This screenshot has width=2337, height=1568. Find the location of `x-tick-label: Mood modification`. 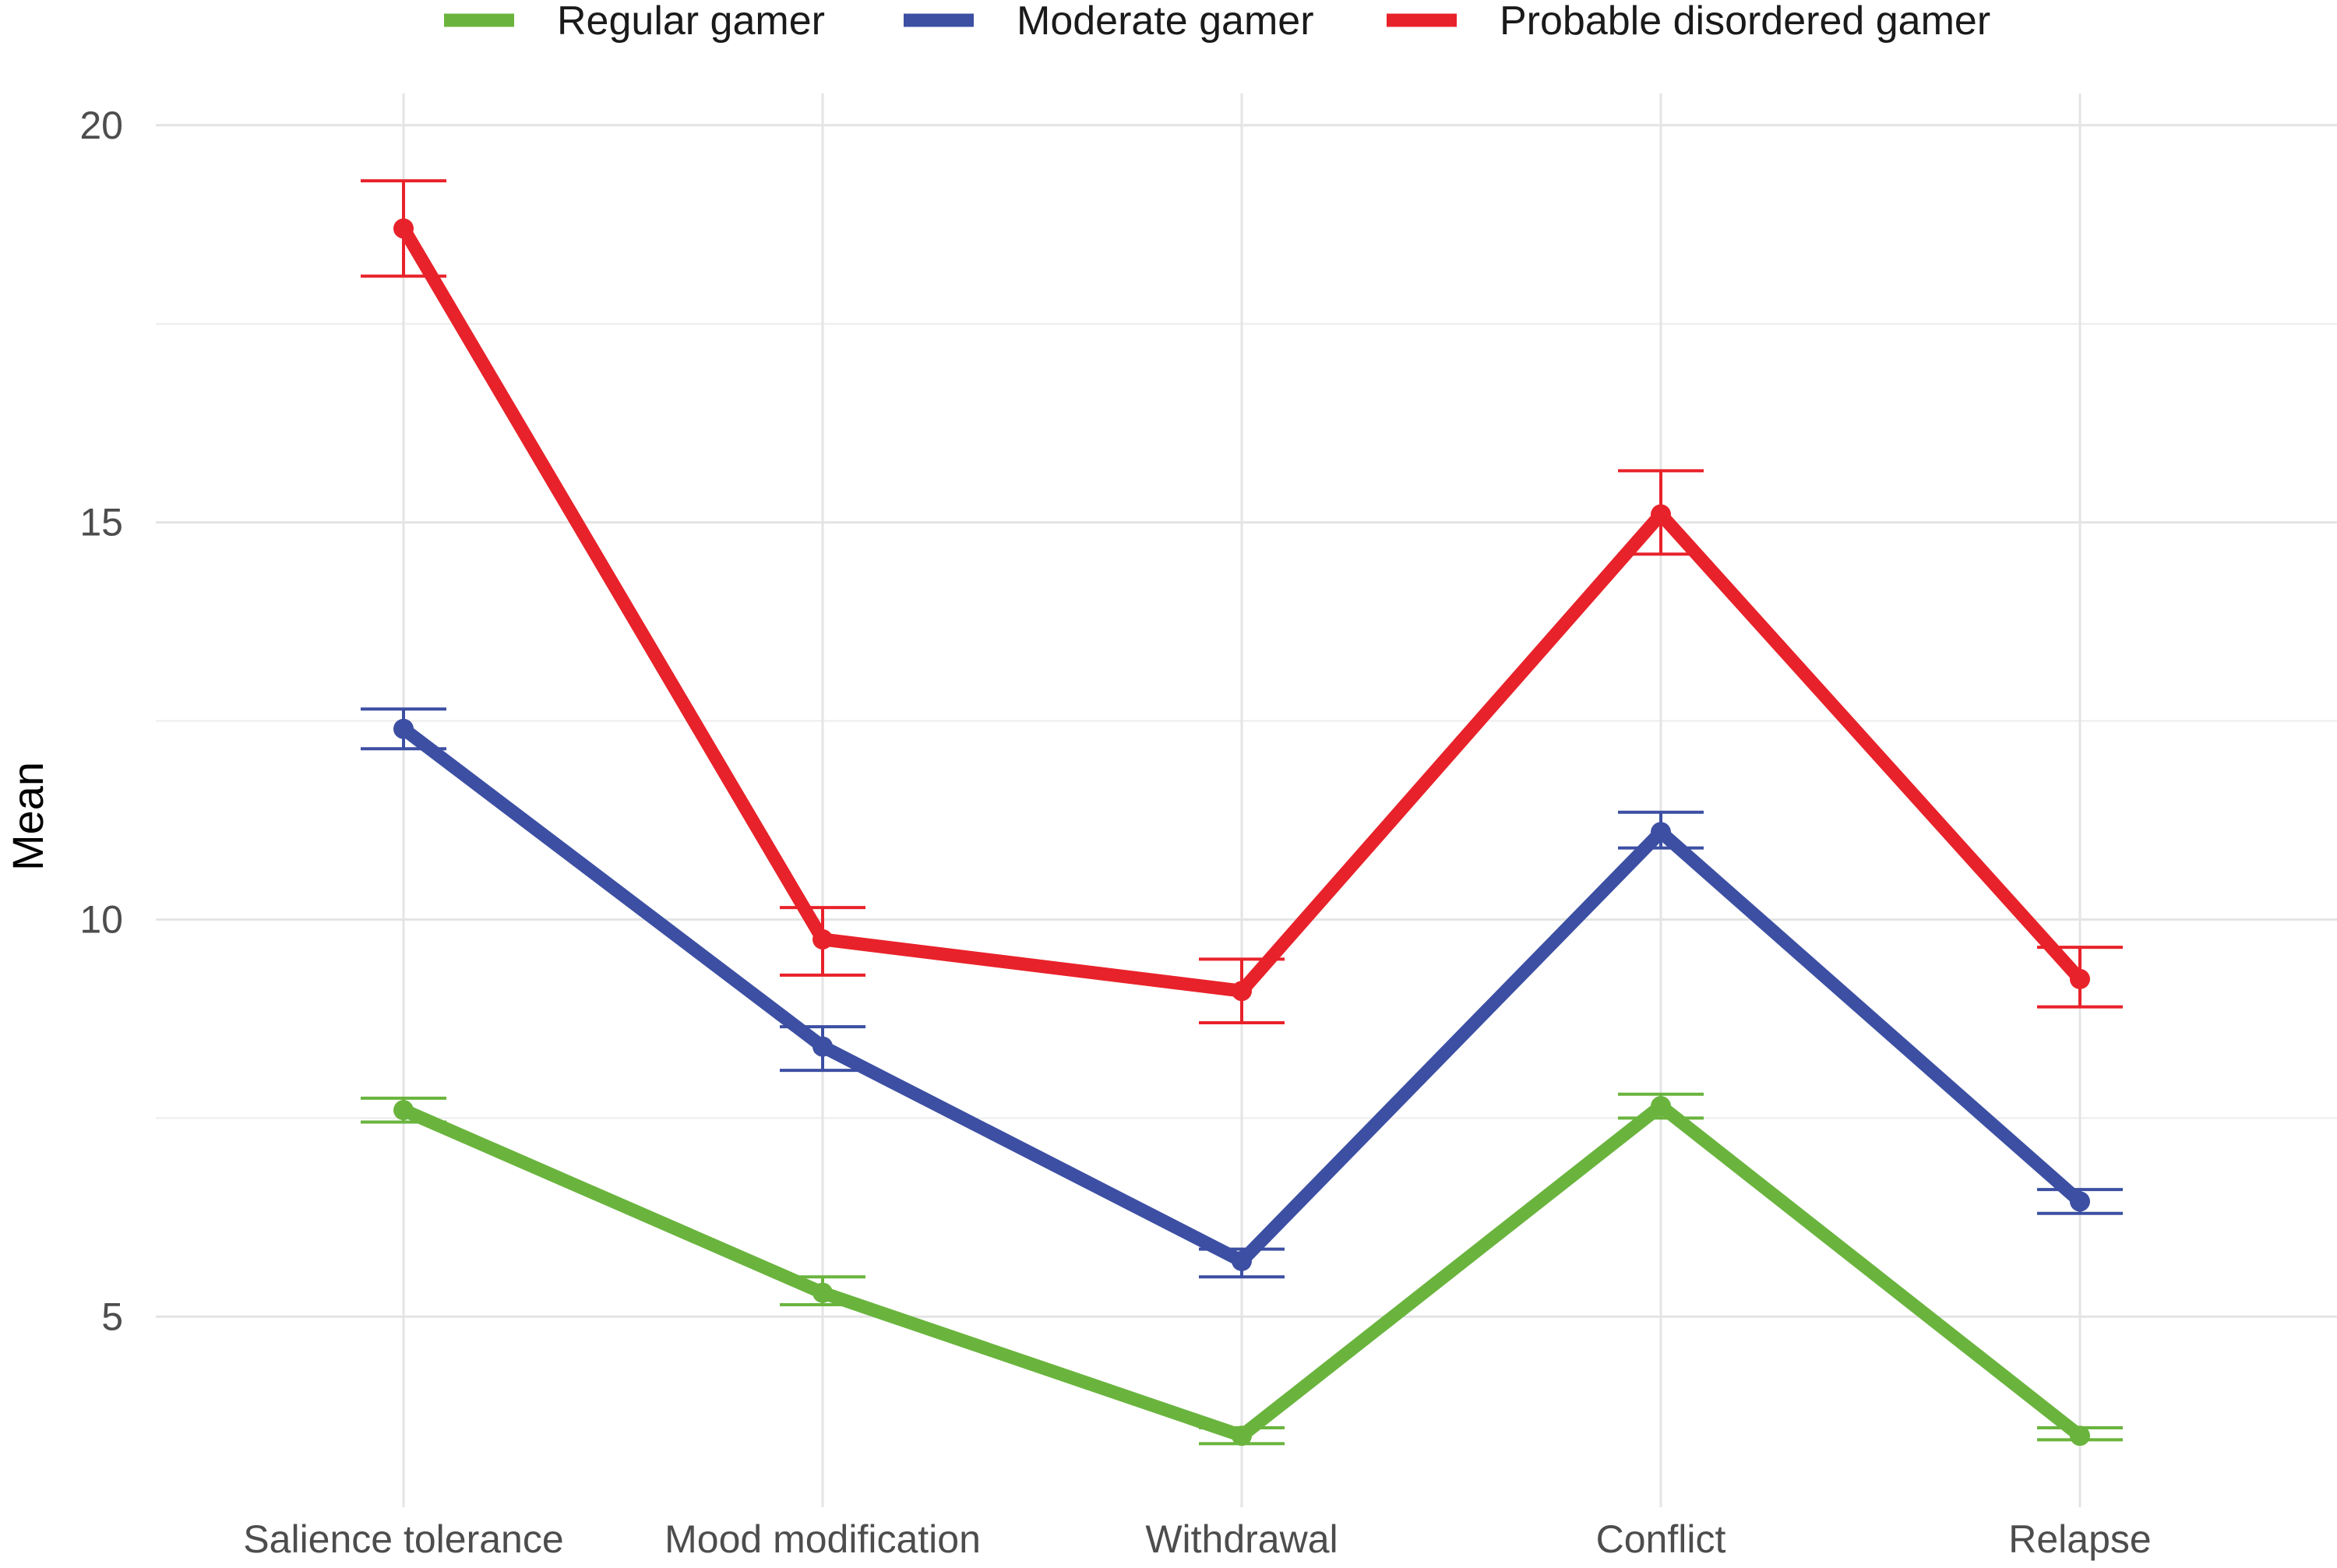

x-tick-label: Mood modification is located at coordinates (822, 1539).